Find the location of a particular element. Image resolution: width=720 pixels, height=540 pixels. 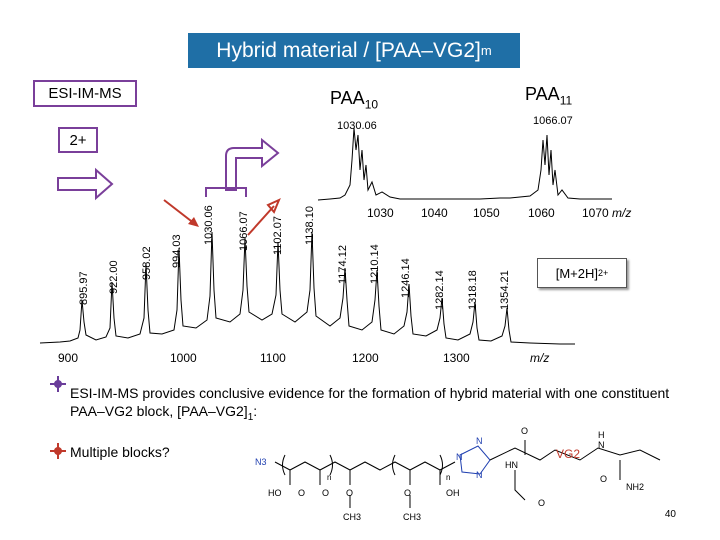

struct-label-n-c: N is located at coordinates (479, 475).